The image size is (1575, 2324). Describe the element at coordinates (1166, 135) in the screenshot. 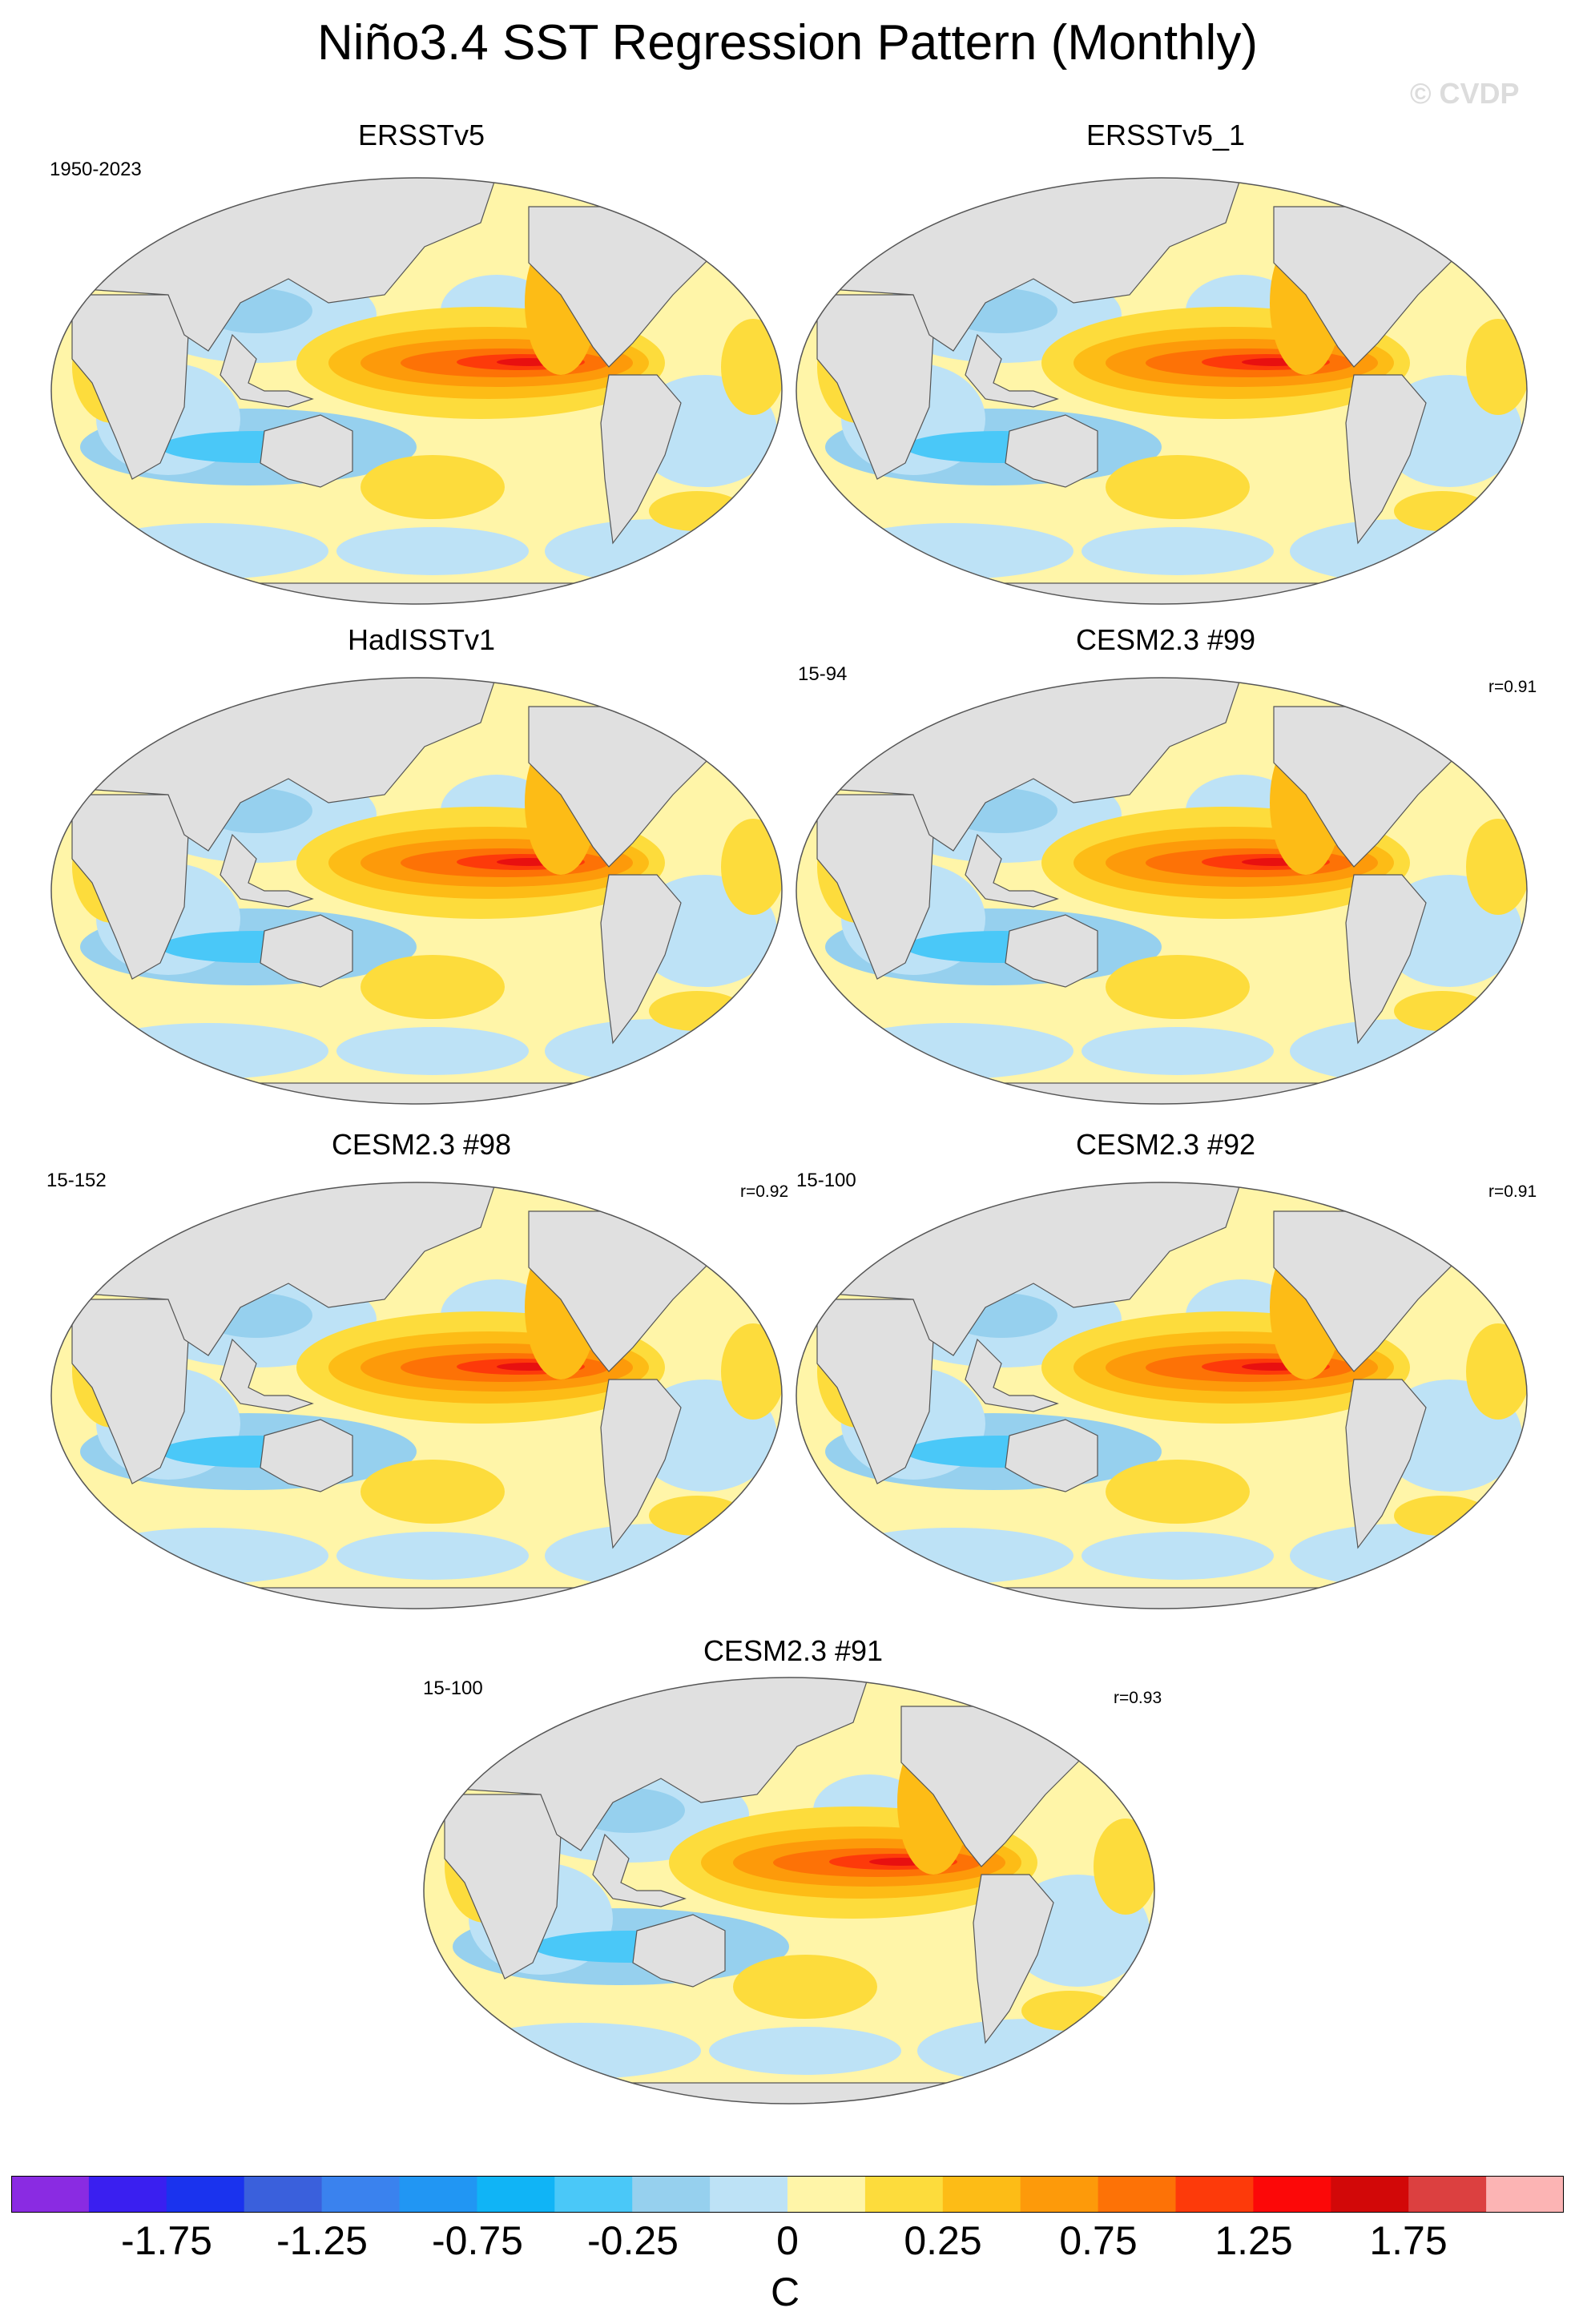

I see `panel-title: ERSSTv5_1` at that location.